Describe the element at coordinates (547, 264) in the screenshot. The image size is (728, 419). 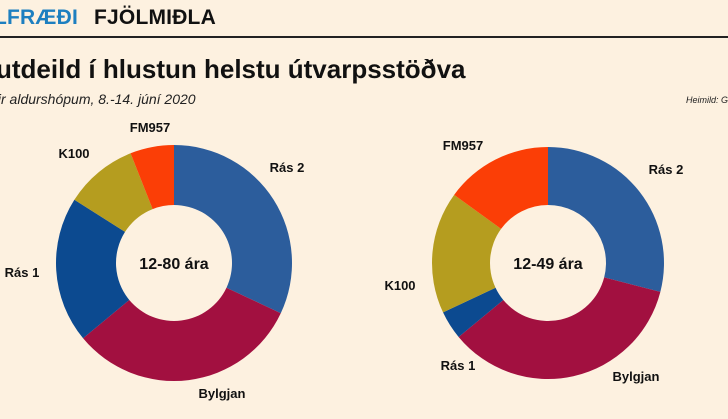
I see `donut-center-label: 12-49 ára` at that location.